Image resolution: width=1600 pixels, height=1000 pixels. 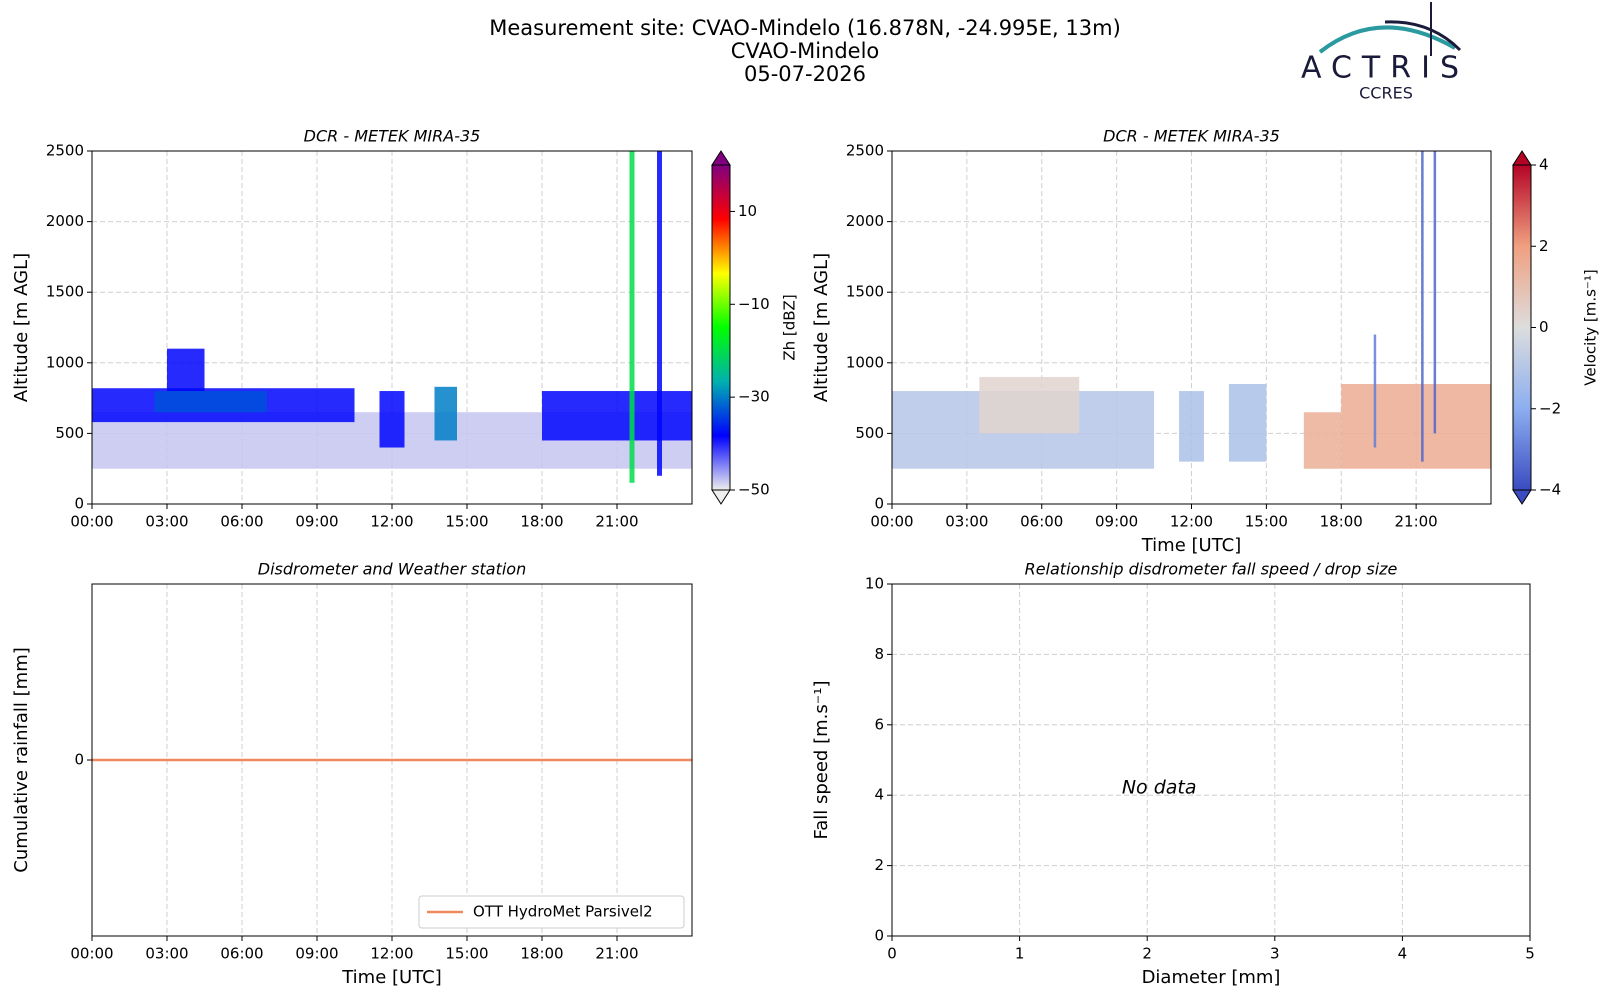 What do you see at coordinates (1386, 93) in the screenshot?
I see `logo-subtitle: CCRES` at bounding box center [1386, 93].